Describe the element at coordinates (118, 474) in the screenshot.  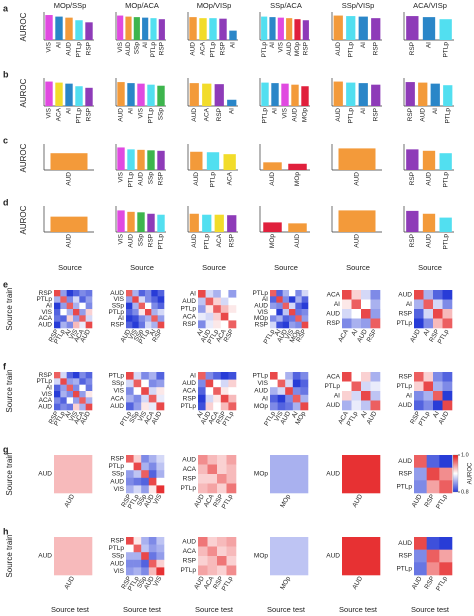
I see `y-tick-label: SSp` at that location.